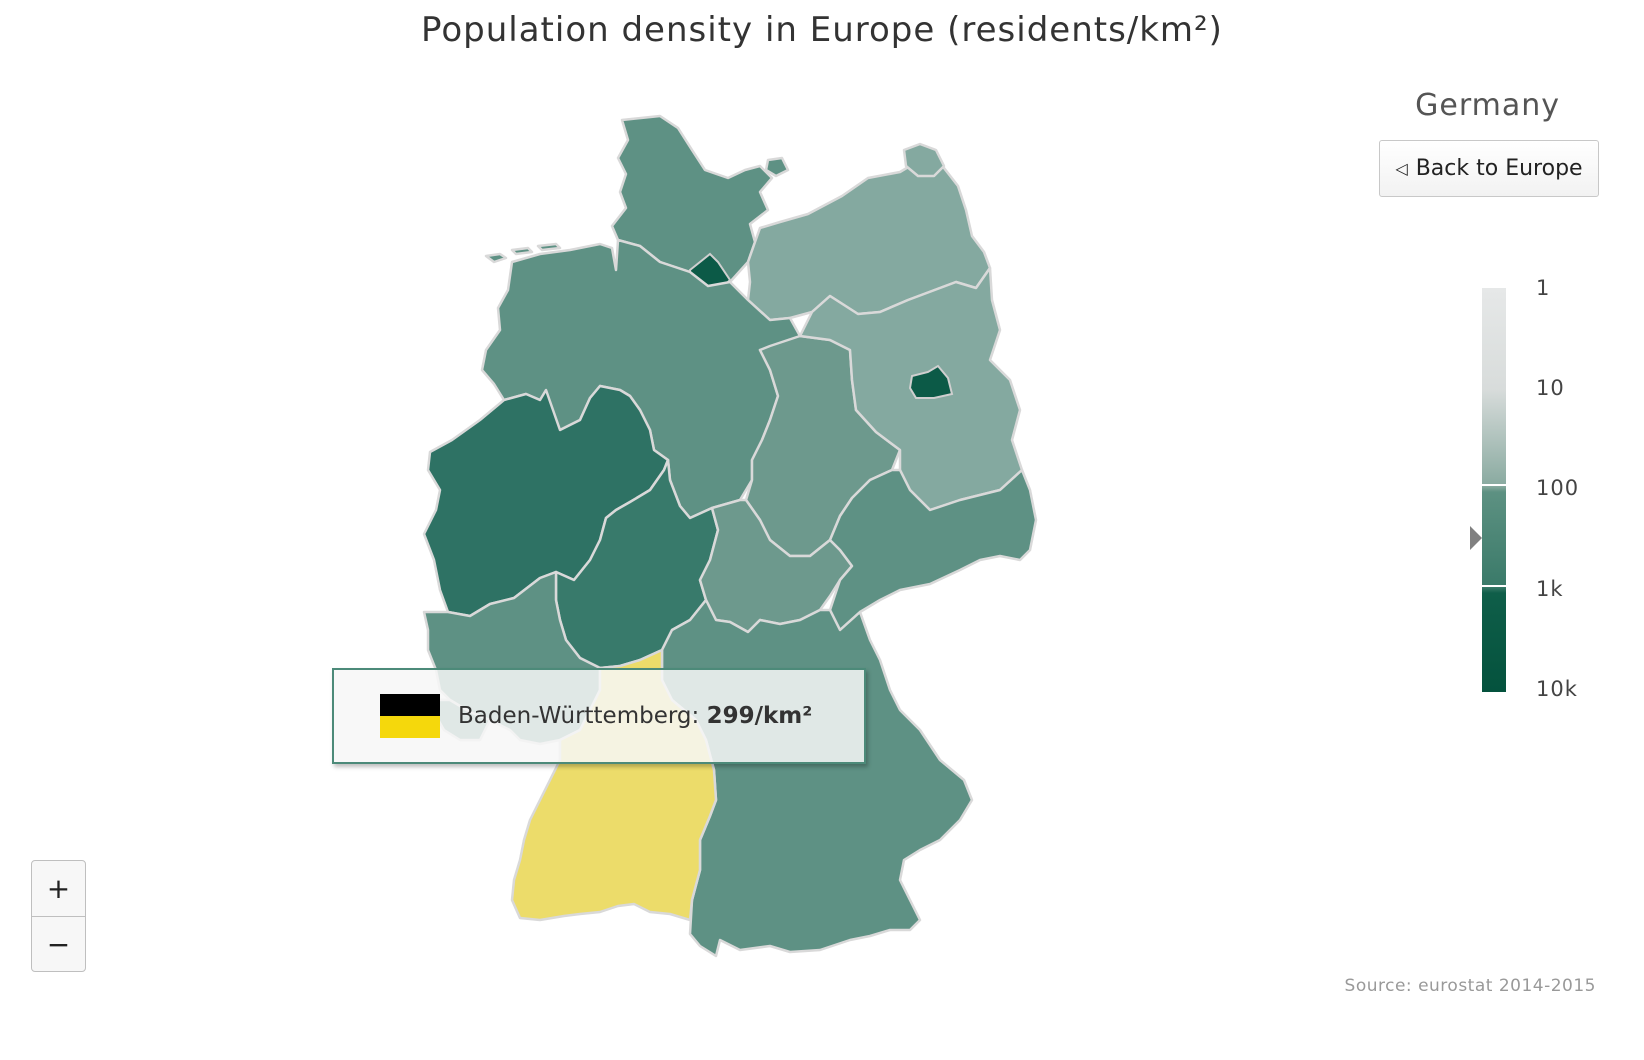  What do you see at coordinates (1543, 288) in the screenshot?
I see `legend-label-1: 1` at bounding box center [1543, 288].